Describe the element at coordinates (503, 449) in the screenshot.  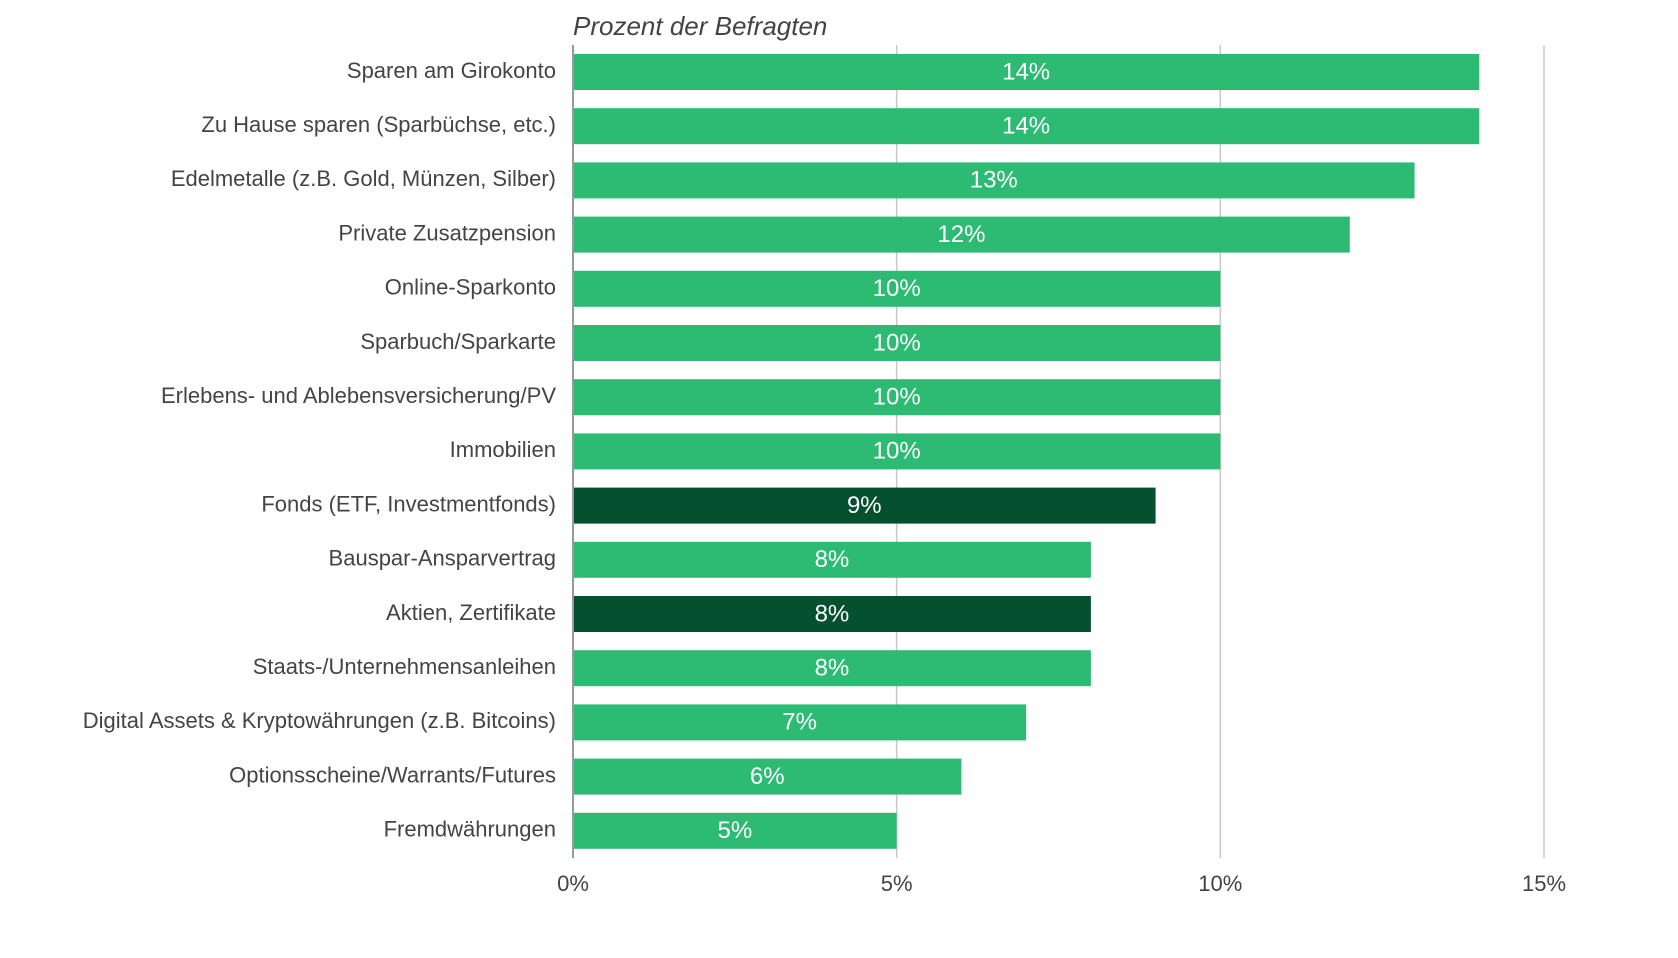
I see `y-tick-label: Immobilien` at that location.